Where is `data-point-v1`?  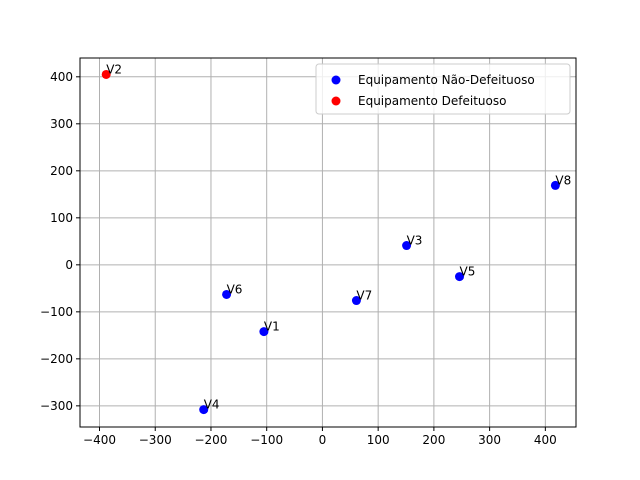 data-point-v1 is located at coordinates (264, 332).